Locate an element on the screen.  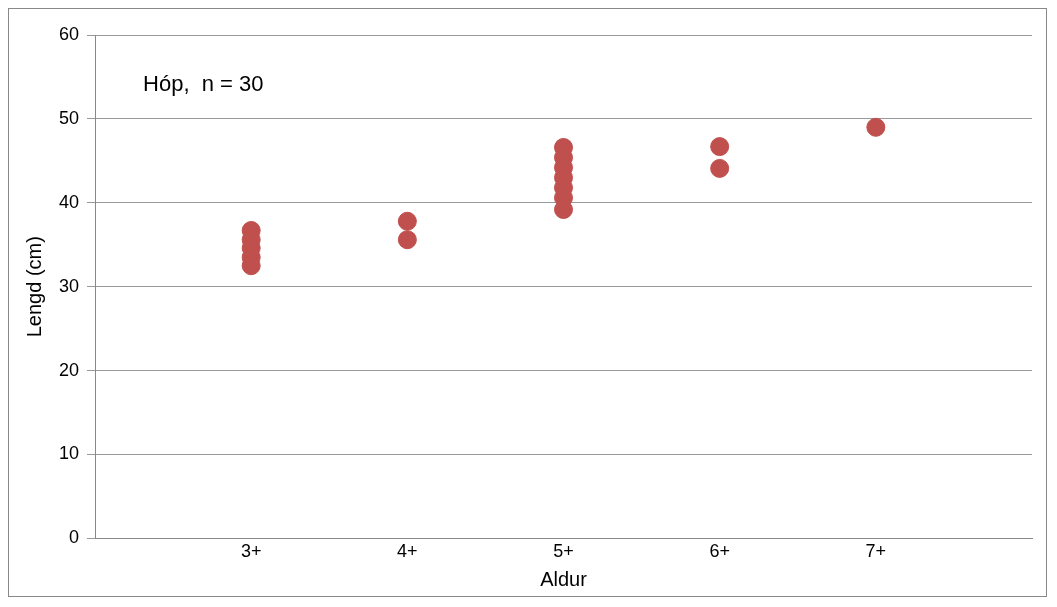
y-tick-label: 40 is located at coordinates (69, 201).